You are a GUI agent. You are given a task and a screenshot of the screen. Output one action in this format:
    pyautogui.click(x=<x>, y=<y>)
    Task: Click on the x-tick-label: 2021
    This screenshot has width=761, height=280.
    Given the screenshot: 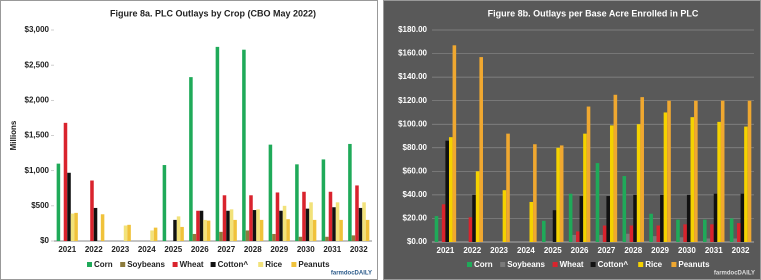 What is the action you would take?
    pyautogui.click(x=67, y=249)
    